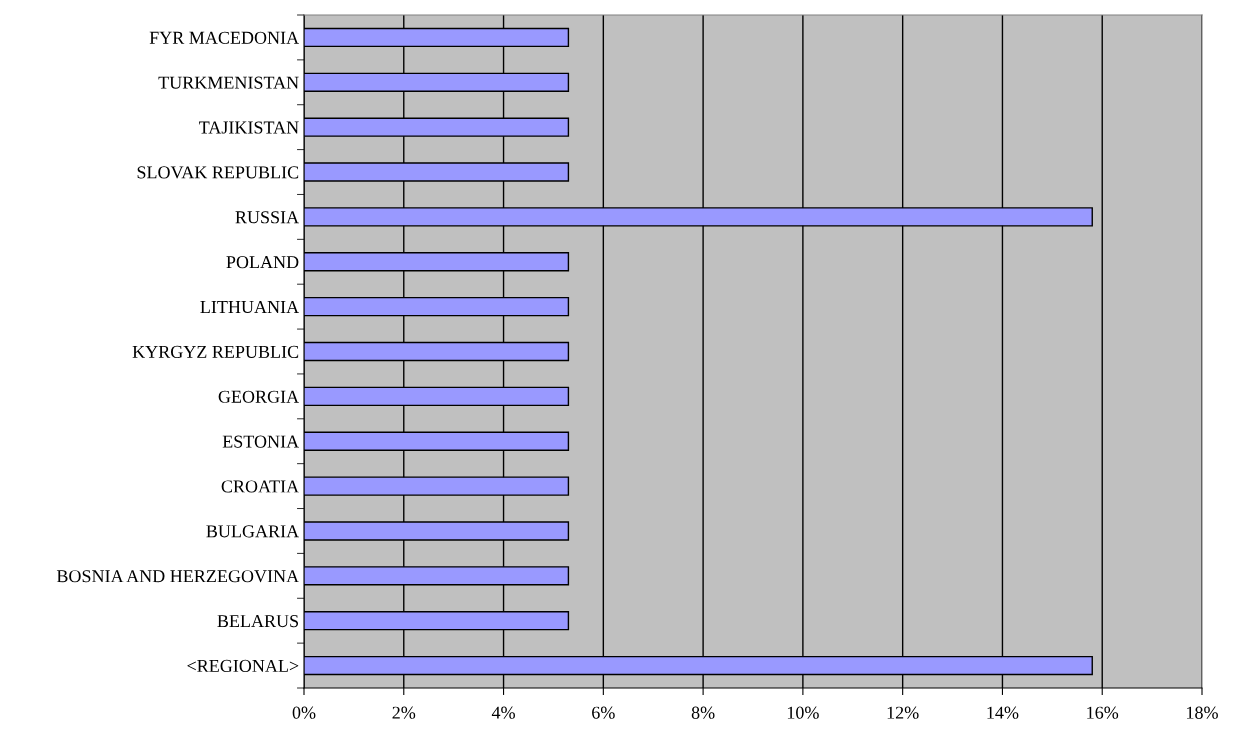 Image resolution: width=1241 pixels, height=742 pixels. Describe the element at coordinates (603, 712) in the screenshot. I see `x-tick-label: 6%` at that location.